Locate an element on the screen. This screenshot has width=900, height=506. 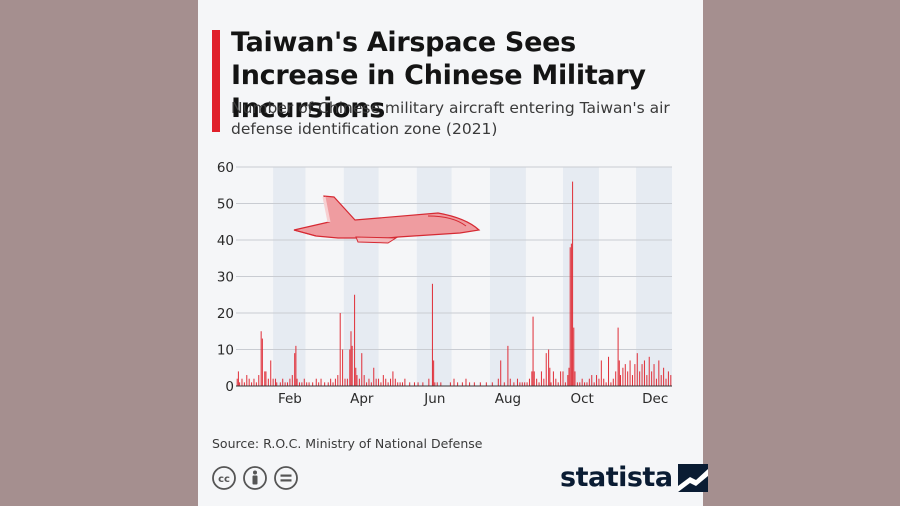
statista-logo: statista is located at coordinates (634, 477).